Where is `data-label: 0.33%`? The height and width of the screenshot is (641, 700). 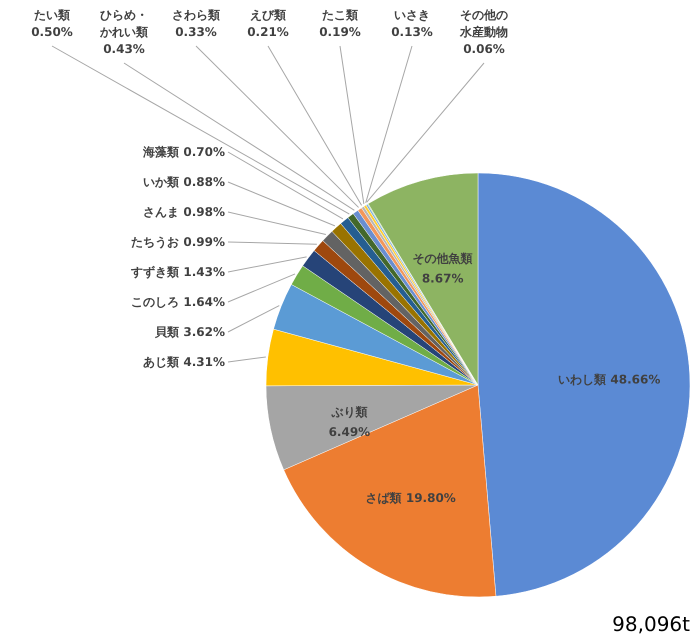 data-label: 0.33% is located at coordinates (196, 32).